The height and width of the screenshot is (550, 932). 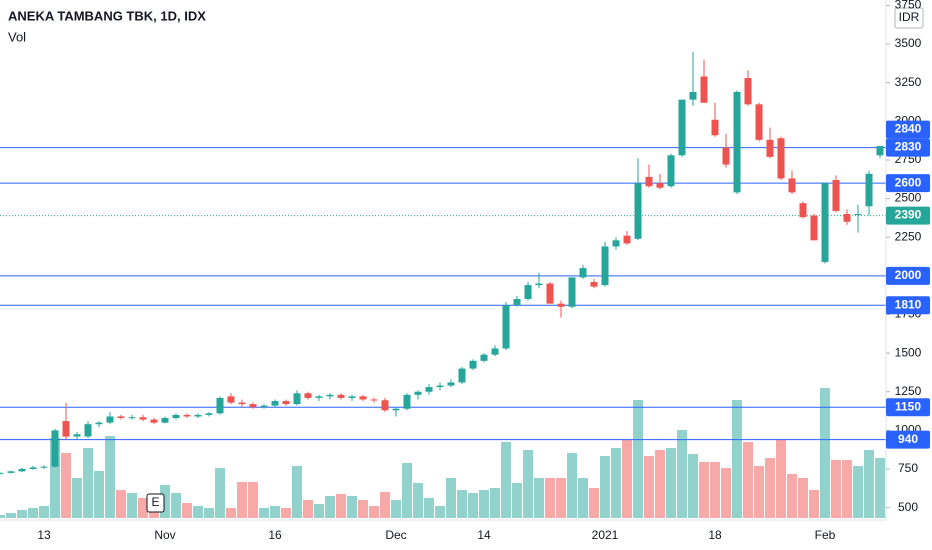 I want to click on currency: IDR, so click(x=909, y=17).